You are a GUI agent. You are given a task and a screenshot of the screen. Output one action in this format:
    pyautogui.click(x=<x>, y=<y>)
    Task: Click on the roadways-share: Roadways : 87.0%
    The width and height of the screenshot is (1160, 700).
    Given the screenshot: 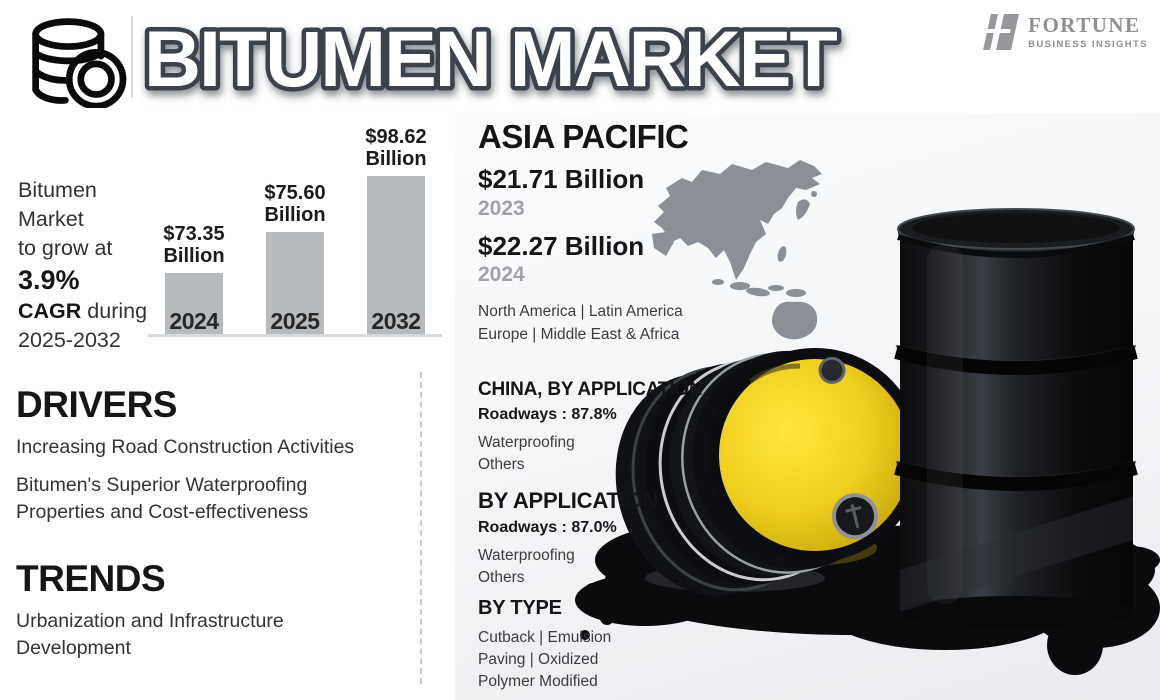 What is the action you would take?
    pyautogui.click(x=547, y=527)
    